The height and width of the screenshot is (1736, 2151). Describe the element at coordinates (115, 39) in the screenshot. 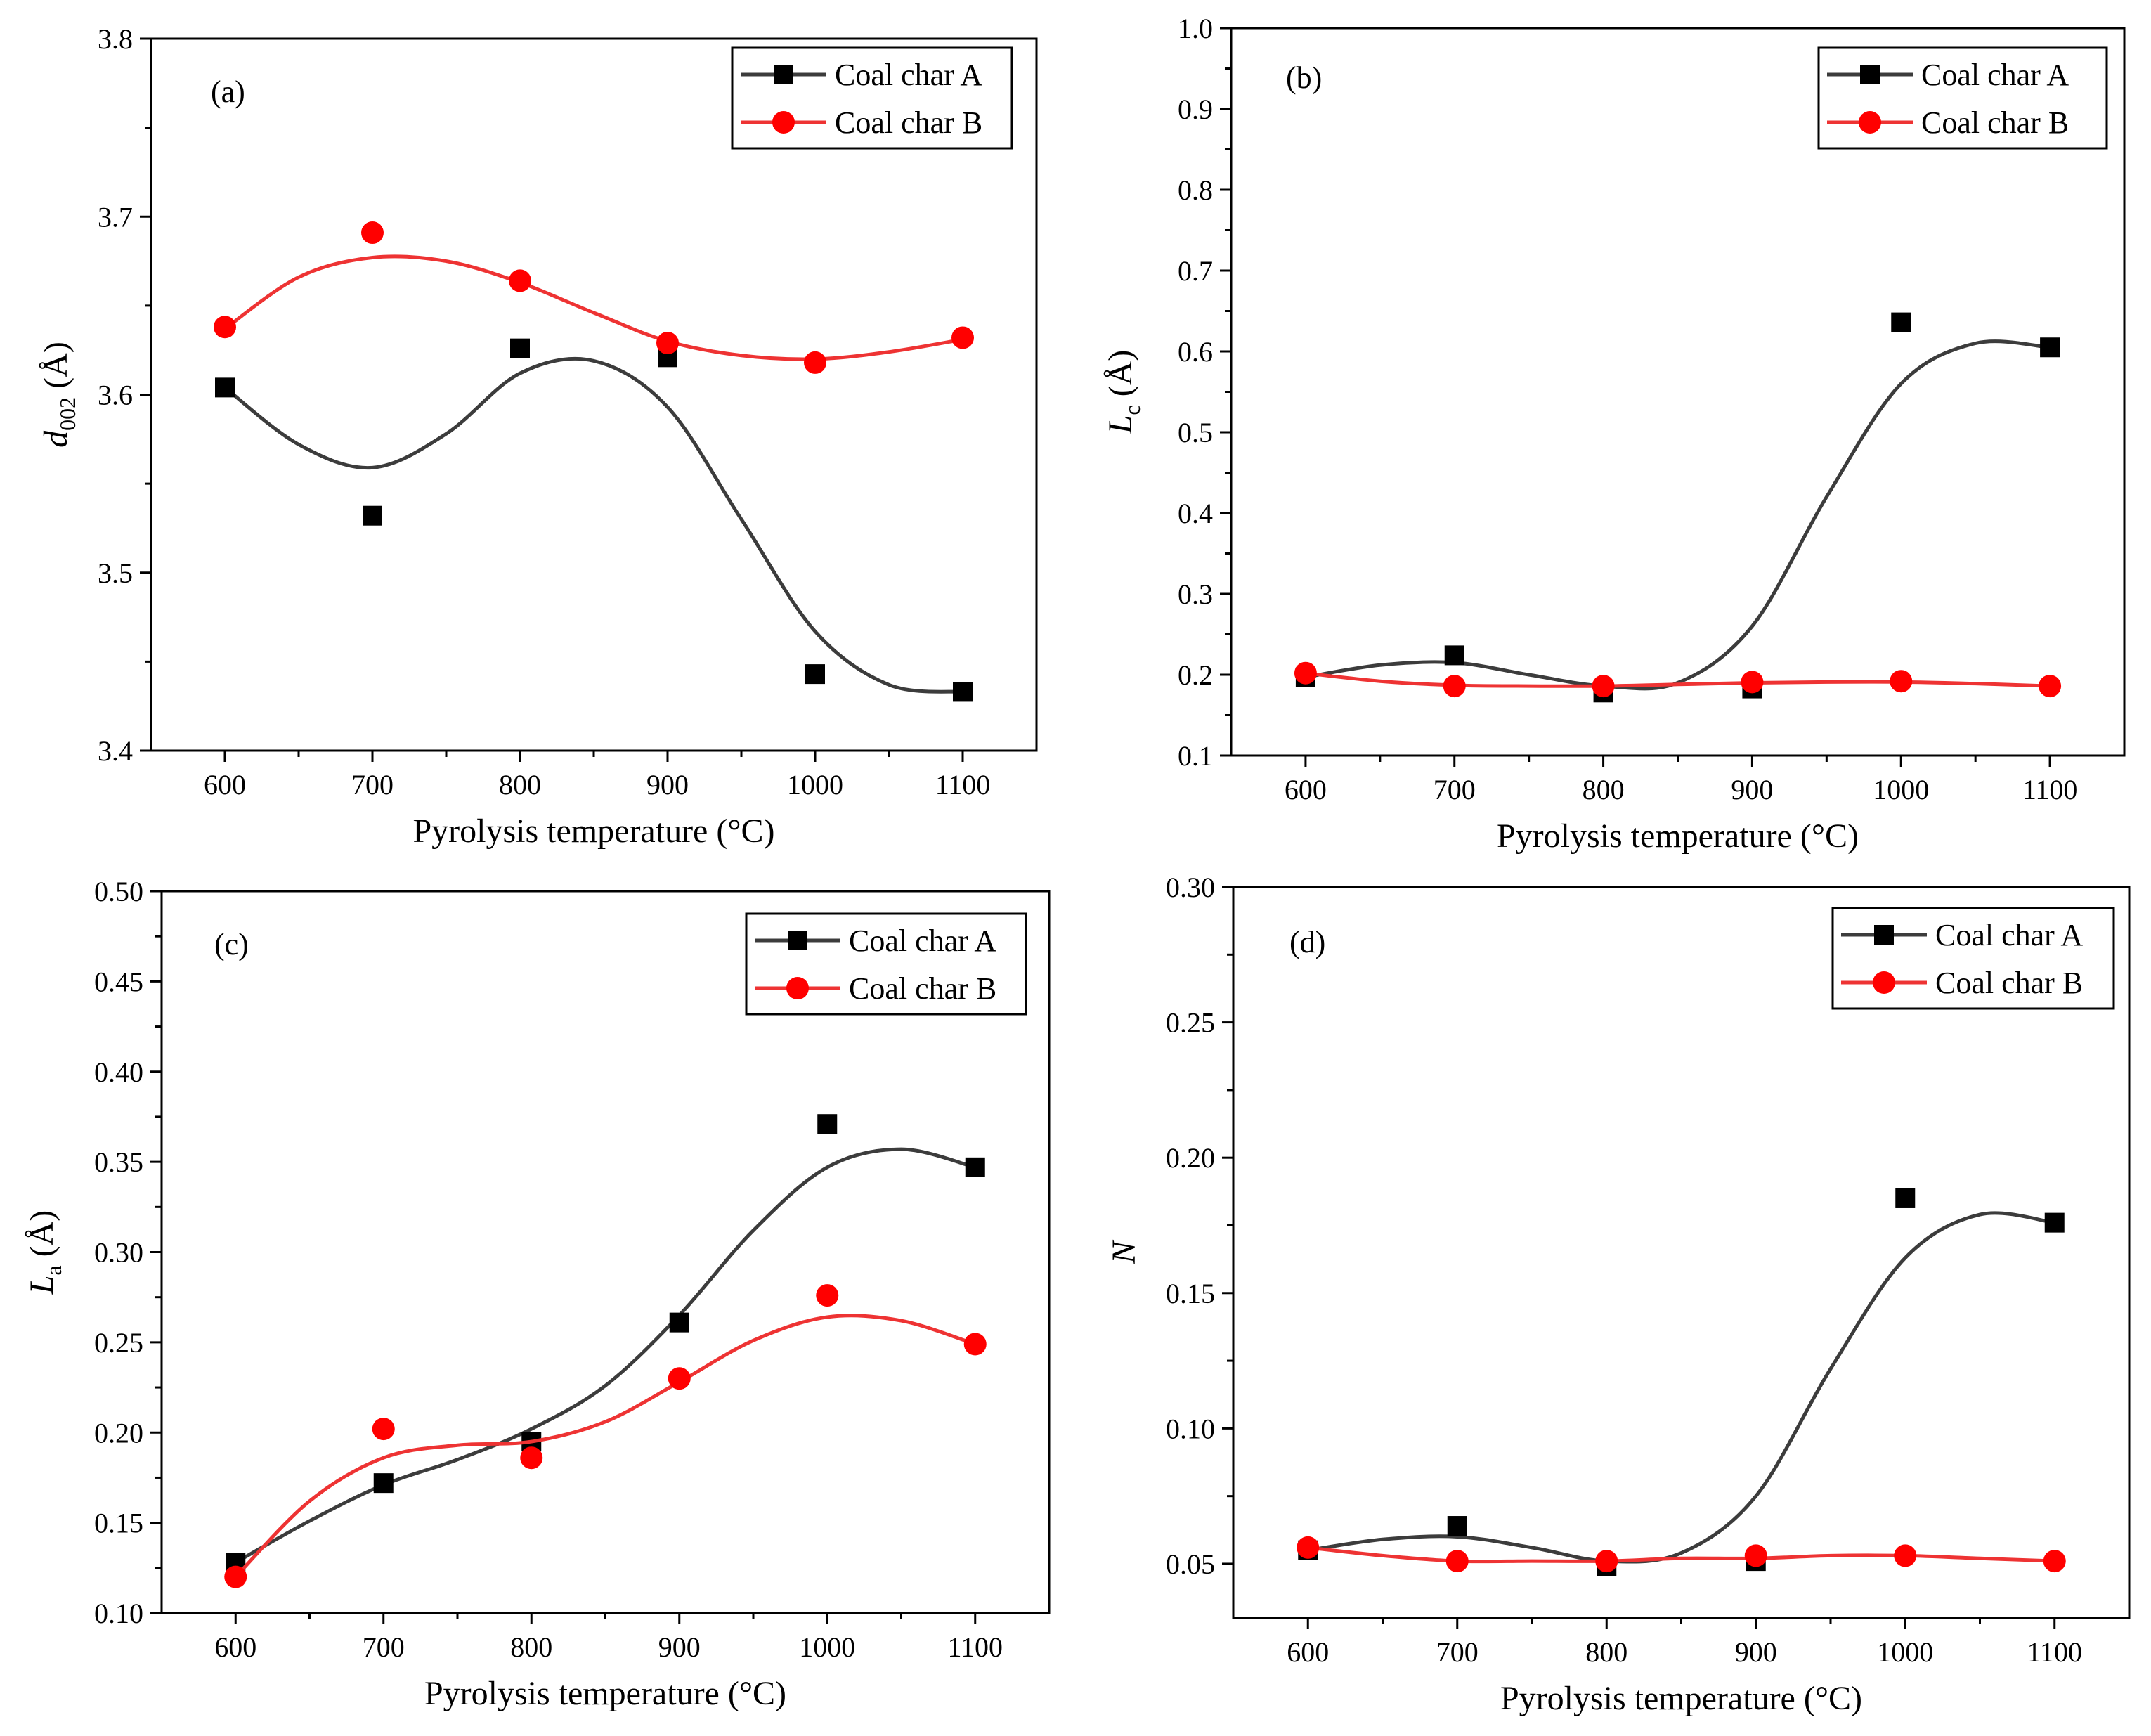

I see `y-tick-label: 3.8` at that location.